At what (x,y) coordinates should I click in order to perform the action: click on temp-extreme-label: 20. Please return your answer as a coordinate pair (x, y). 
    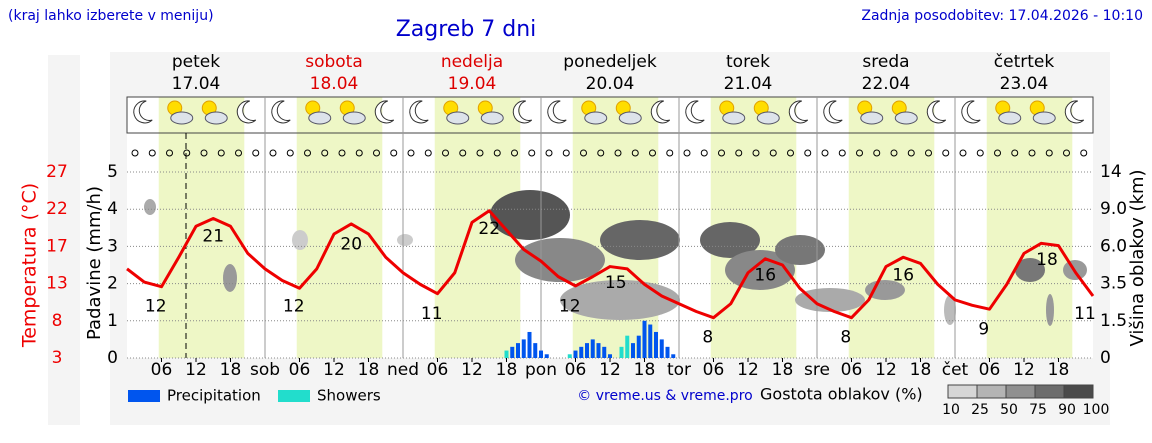
    Looking at the image, I should click on (351, 244).